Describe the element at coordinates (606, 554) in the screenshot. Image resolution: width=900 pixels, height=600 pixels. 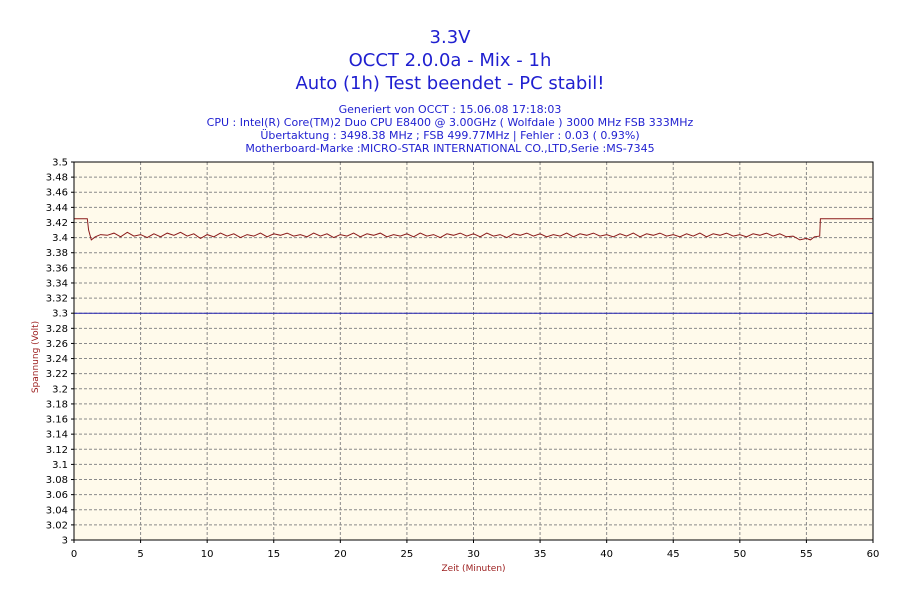
I see `x-tick-label: 40` at that location.